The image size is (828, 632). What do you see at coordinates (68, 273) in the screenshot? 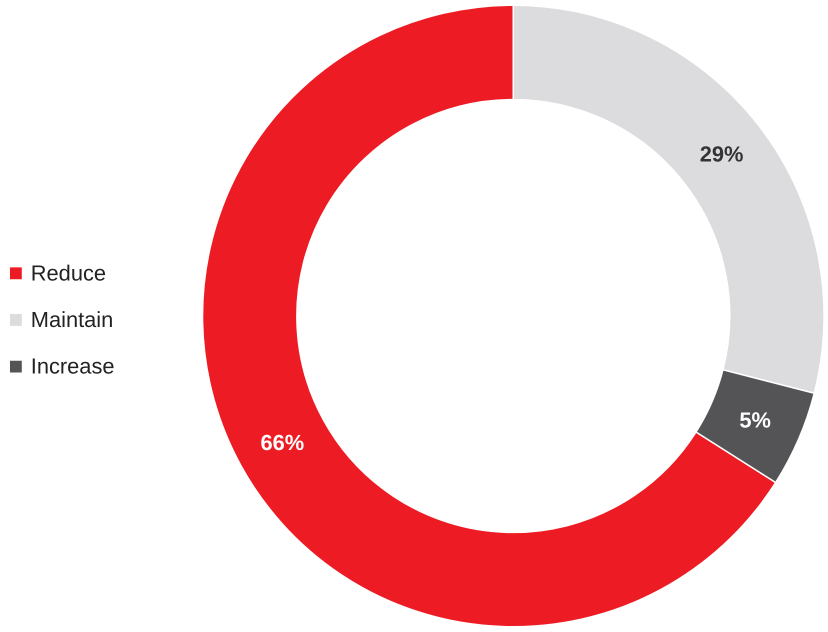
I see `legend-label: Reduce` at bounding box center [68, 273].